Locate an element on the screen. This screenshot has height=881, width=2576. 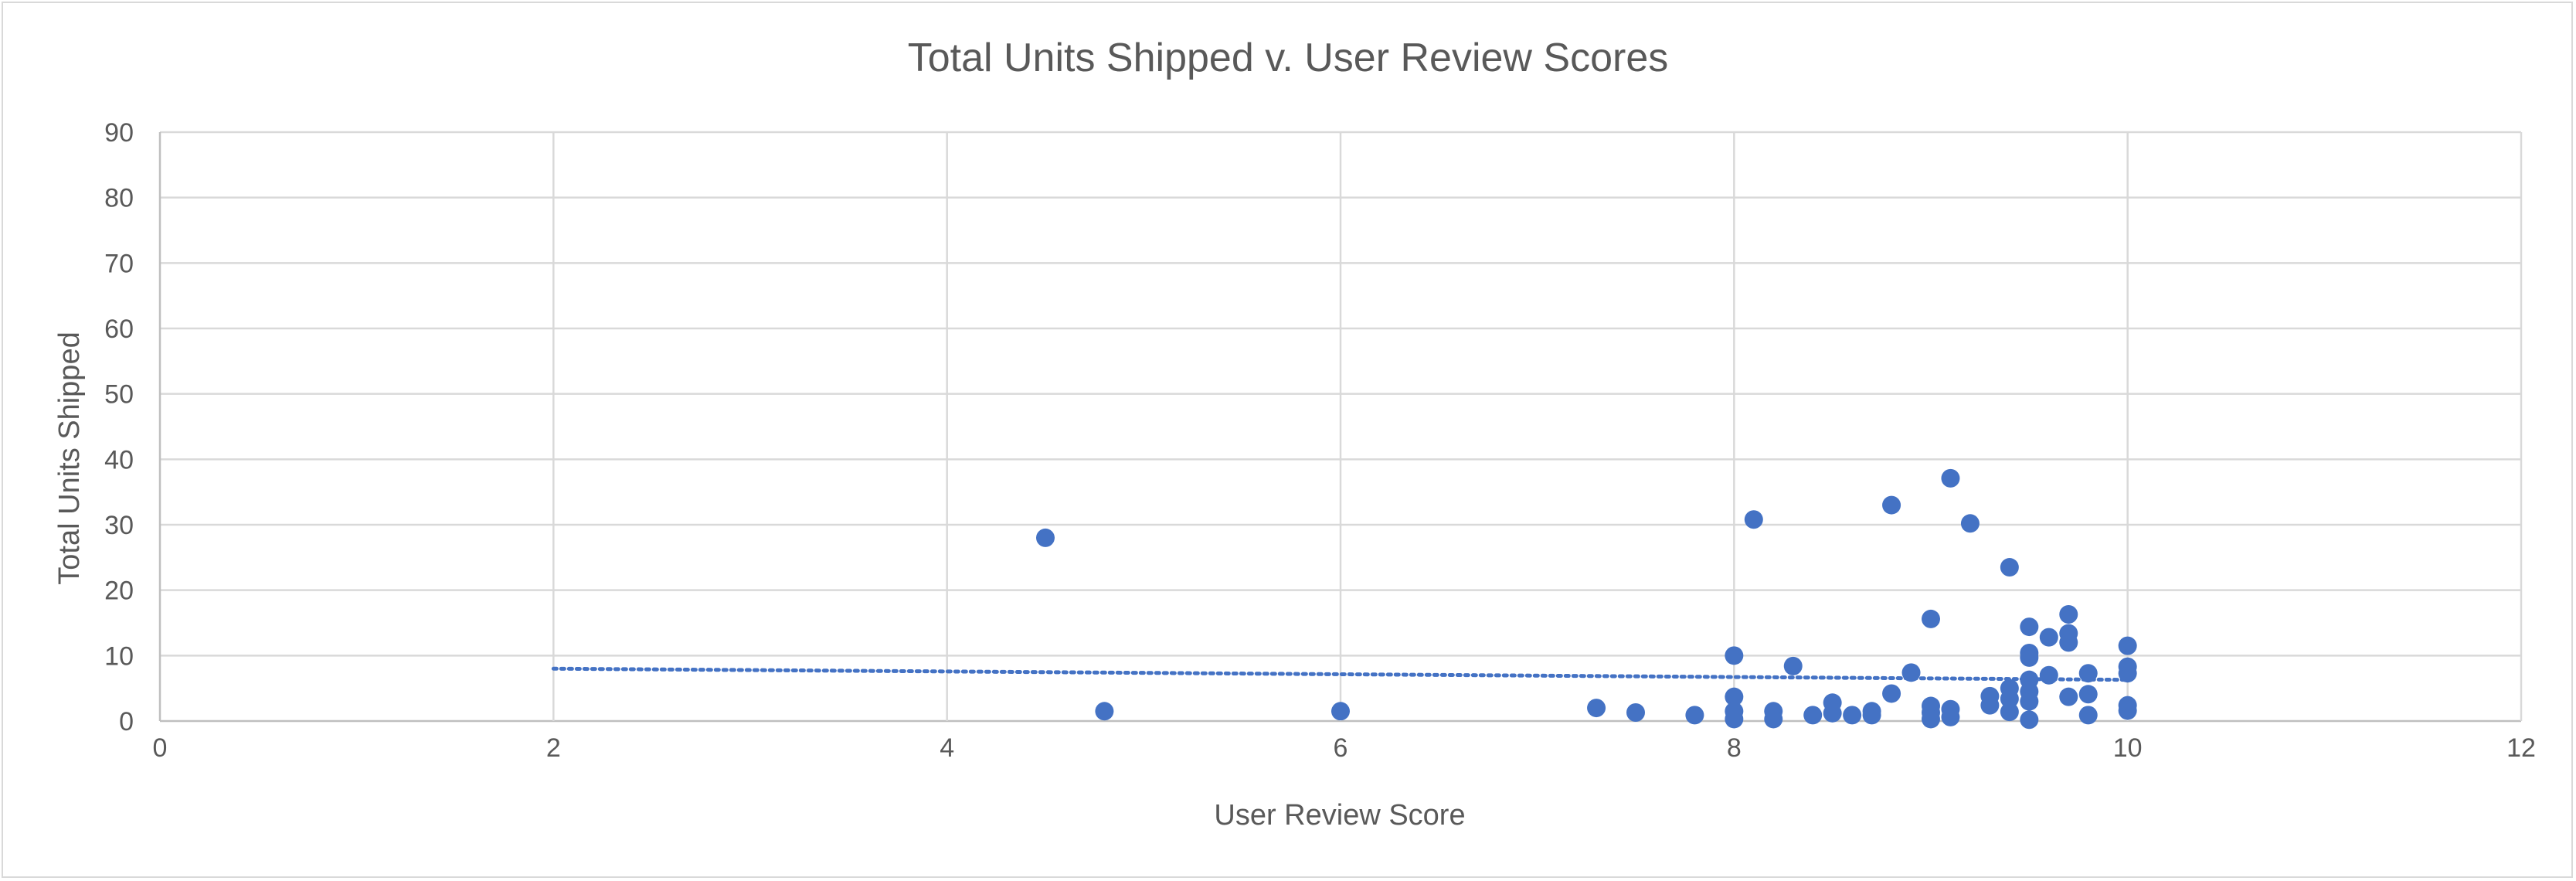
x-tick-label-10: 10 is located at coordinates (2128, 748).